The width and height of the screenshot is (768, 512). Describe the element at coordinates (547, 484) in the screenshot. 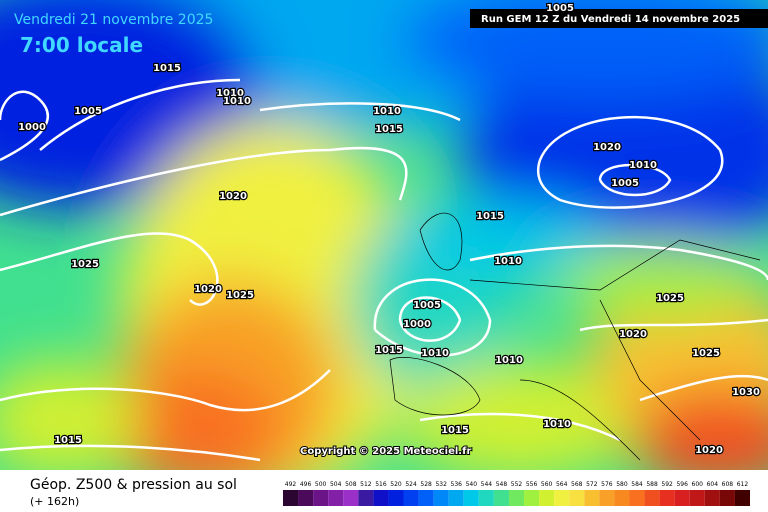

I see `legend-label: 560` at that location.